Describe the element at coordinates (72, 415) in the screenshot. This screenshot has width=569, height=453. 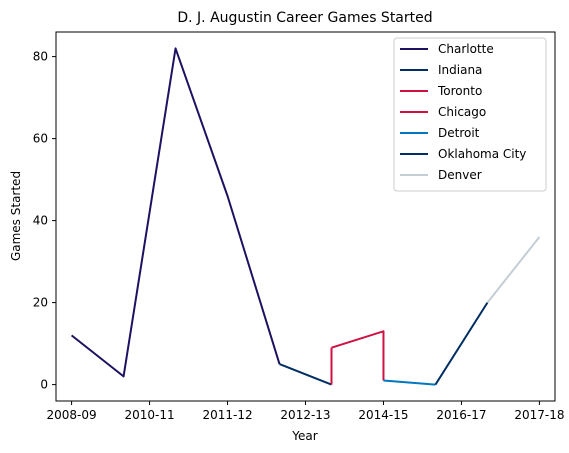
I see `x-tick-label: 2008-09` at that location.